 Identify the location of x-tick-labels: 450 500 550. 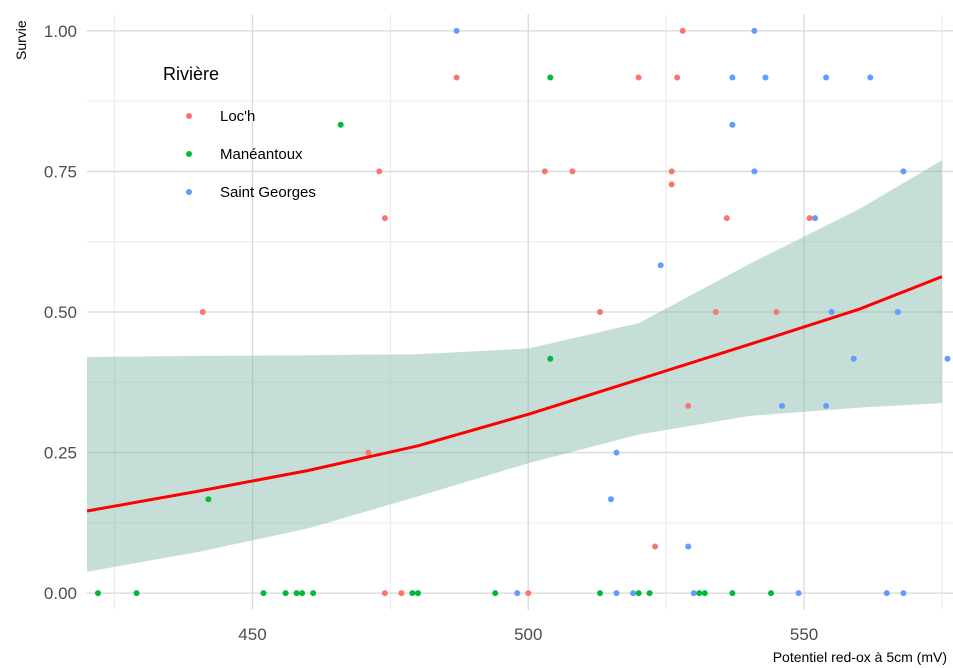
(528, 634).